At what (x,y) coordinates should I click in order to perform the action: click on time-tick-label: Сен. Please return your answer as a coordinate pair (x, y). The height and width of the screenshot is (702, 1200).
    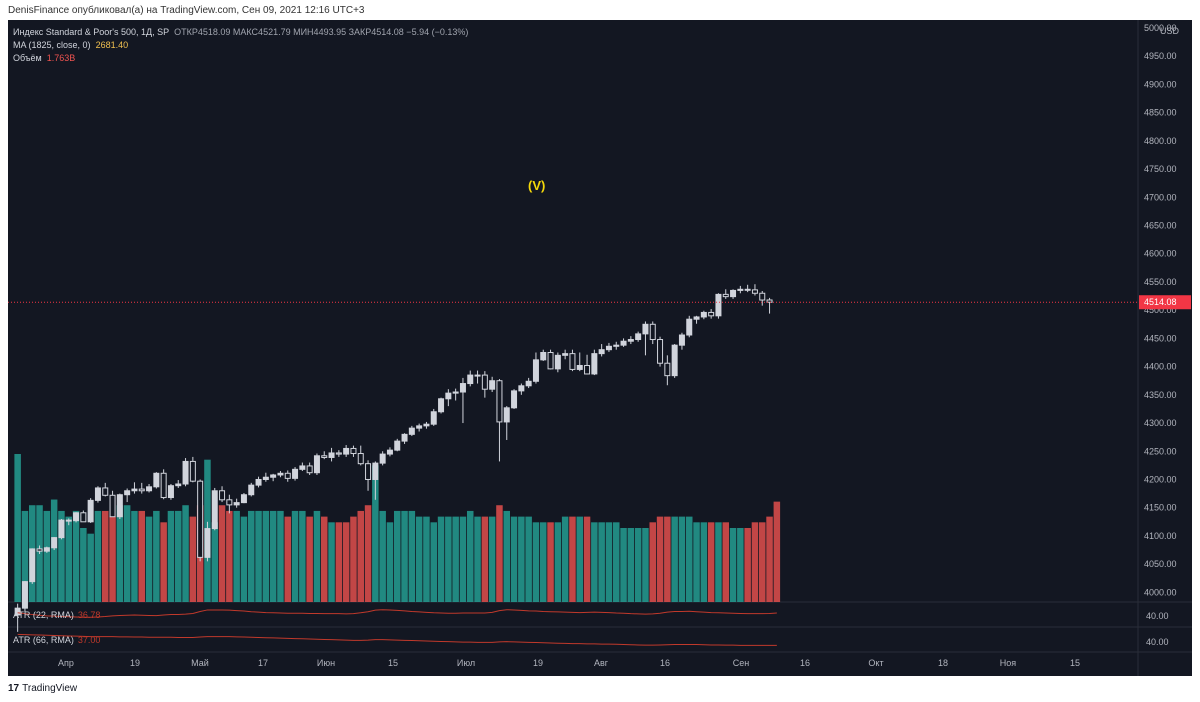
    Looking at the image, I should click on (741, 663).